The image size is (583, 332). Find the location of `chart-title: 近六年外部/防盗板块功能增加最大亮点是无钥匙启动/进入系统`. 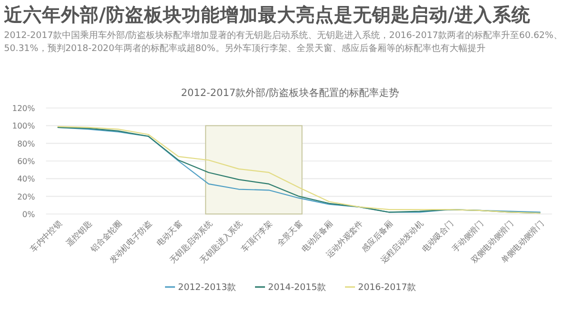

chart-title: 近六年外部/防盗板块功能增加最大亮点是无钥匙启动/进入系统 is located at coordinates (267, 15).